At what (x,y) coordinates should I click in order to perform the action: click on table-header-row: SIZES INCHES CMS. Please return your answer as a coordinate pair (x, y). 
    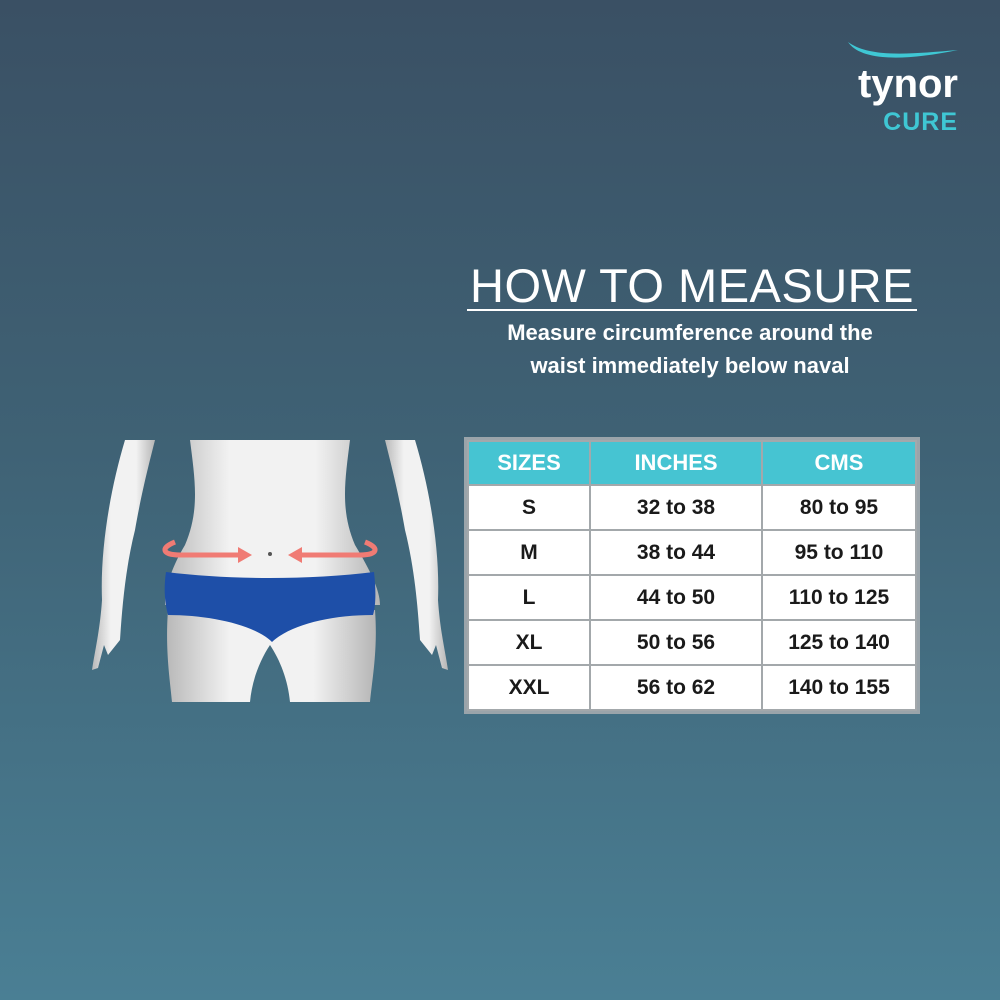
    Looking at the image, I should click on (692, 463).